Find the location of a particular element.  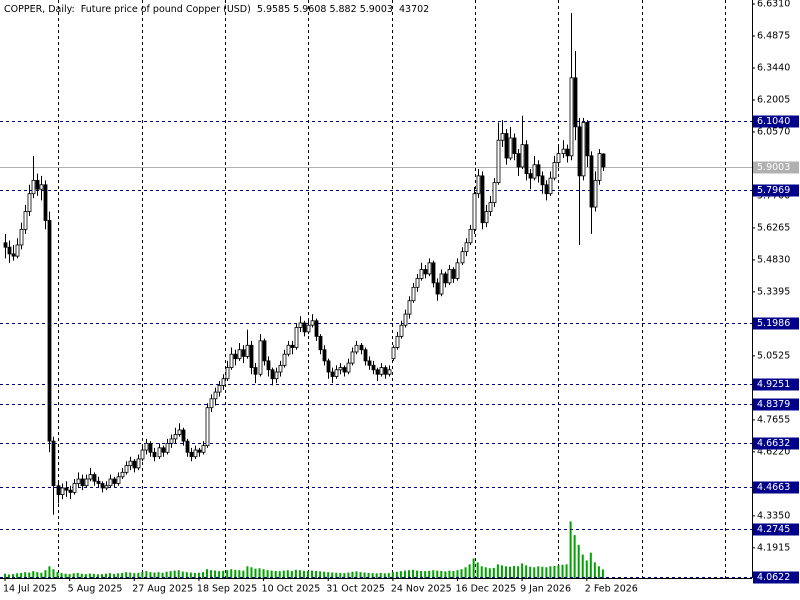

level-label: 6.1040 is located at coordinates (773, 121).